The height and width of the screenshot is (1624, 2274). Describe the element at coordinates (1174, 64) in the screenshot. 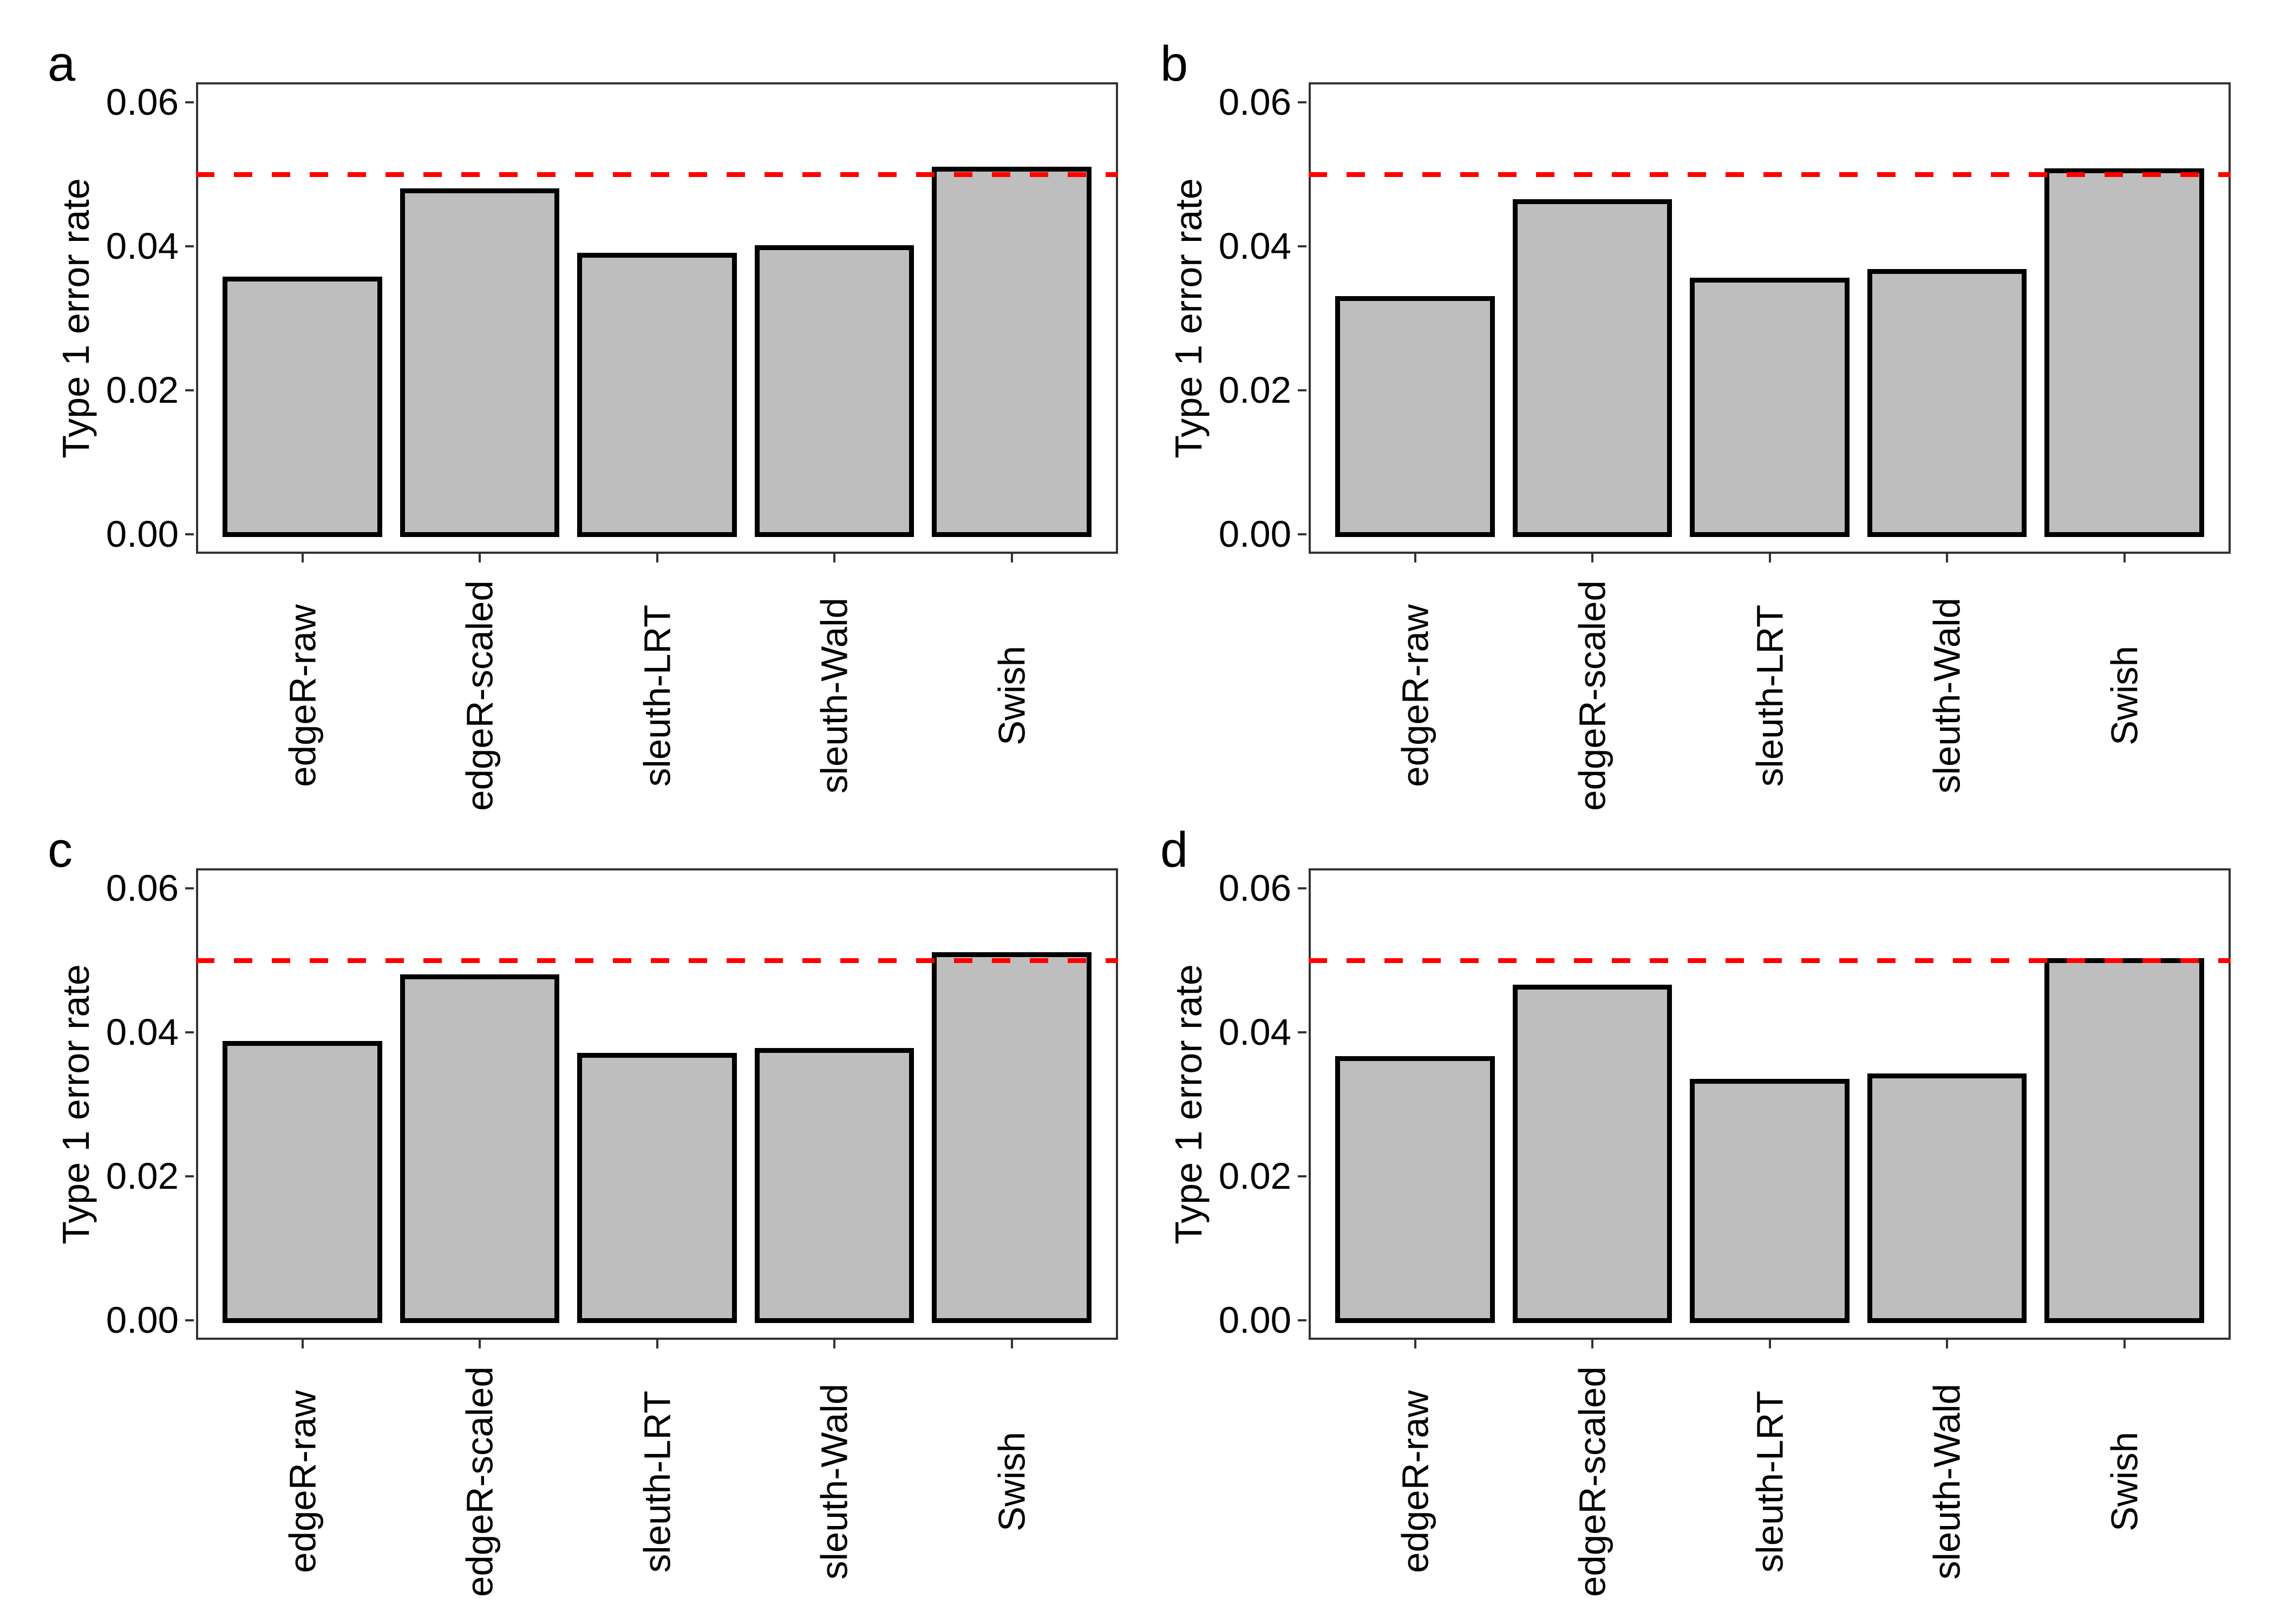

I see `panel-label: b` at that location.